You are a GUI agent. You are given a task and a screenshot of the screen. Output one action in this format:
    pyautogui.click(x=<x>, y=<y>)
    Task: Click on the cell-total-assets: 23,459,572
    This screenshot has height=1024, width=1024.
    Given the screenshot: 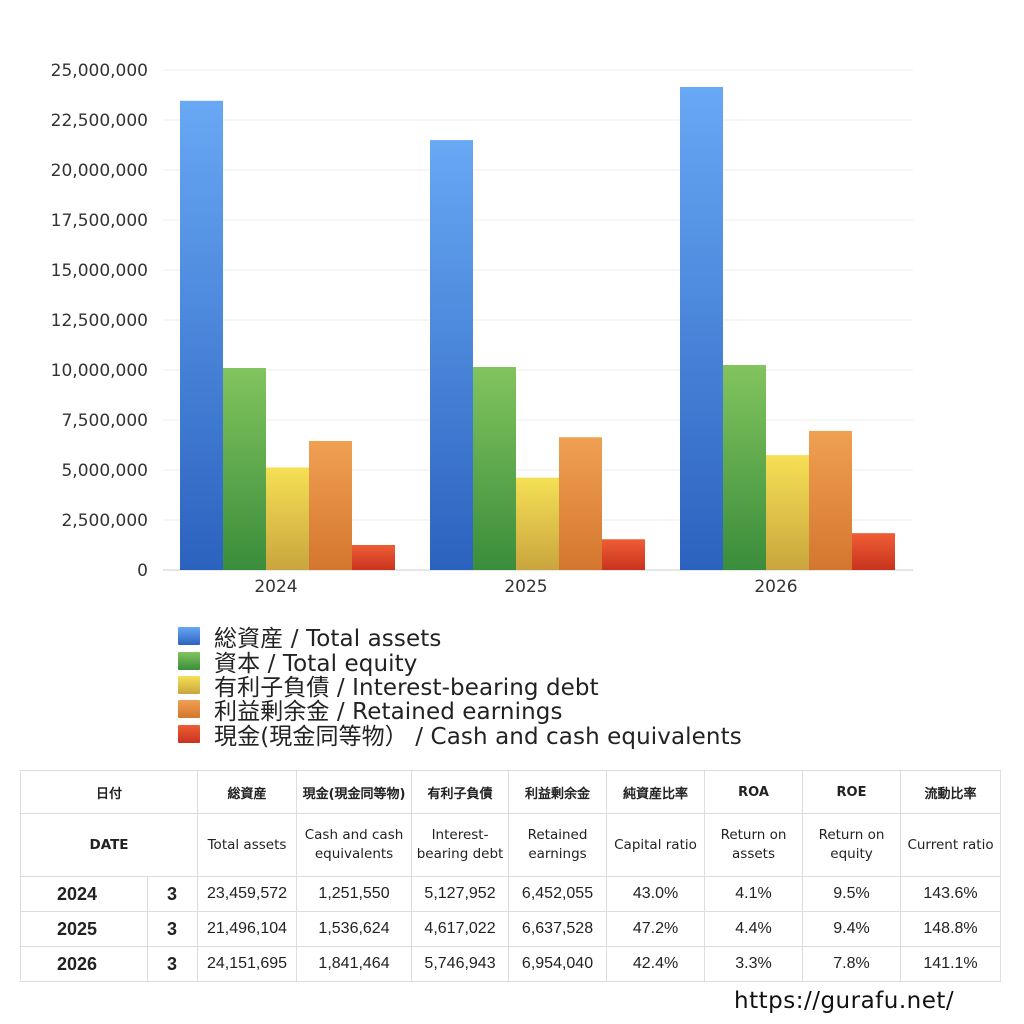 What is the action you would take?
    pyautogui.click(x=247, y=894)
    